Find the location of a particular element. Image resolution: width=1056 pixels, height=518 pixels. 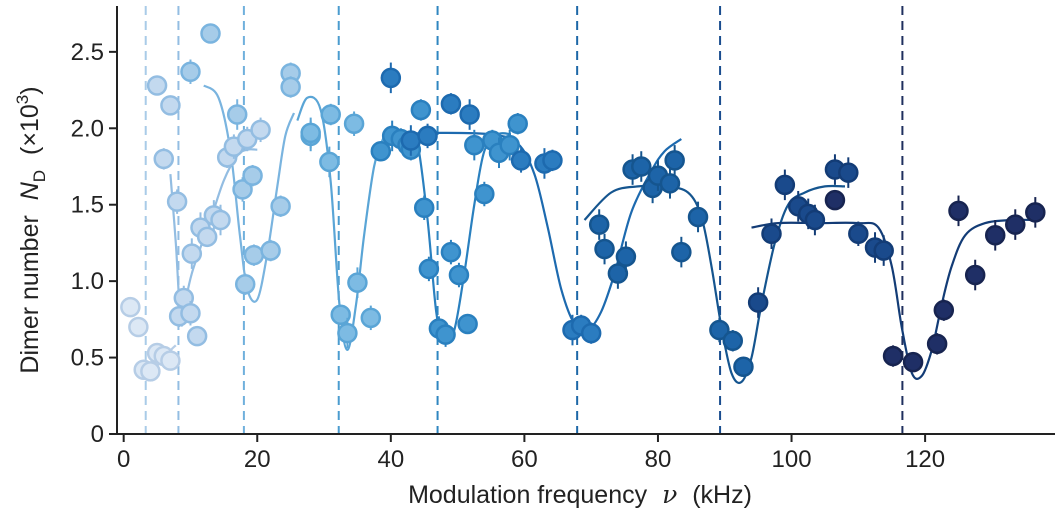

x-axis-label: Modulation frequency ν (kHz) is located at coordinates (580, 494).